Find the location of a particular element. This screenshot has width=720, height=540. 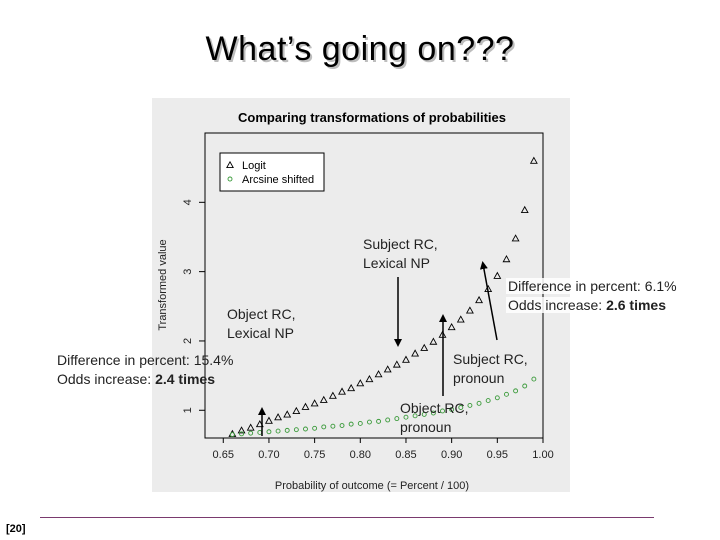

legend-label: Arcsine shifted is located at coordinates (278, 180).